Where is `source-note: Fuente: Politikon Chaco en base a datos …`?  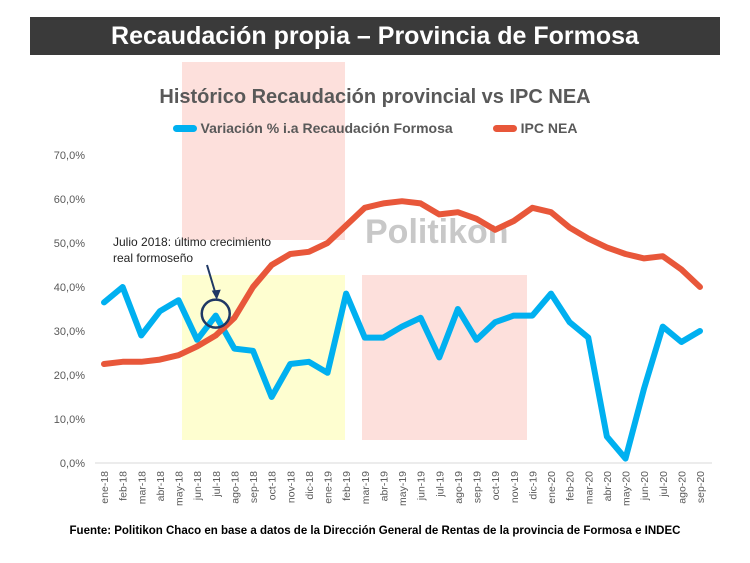 source-note: Fuente: Politikon Chaco en base a datos … is located at coordinates (375, 531).